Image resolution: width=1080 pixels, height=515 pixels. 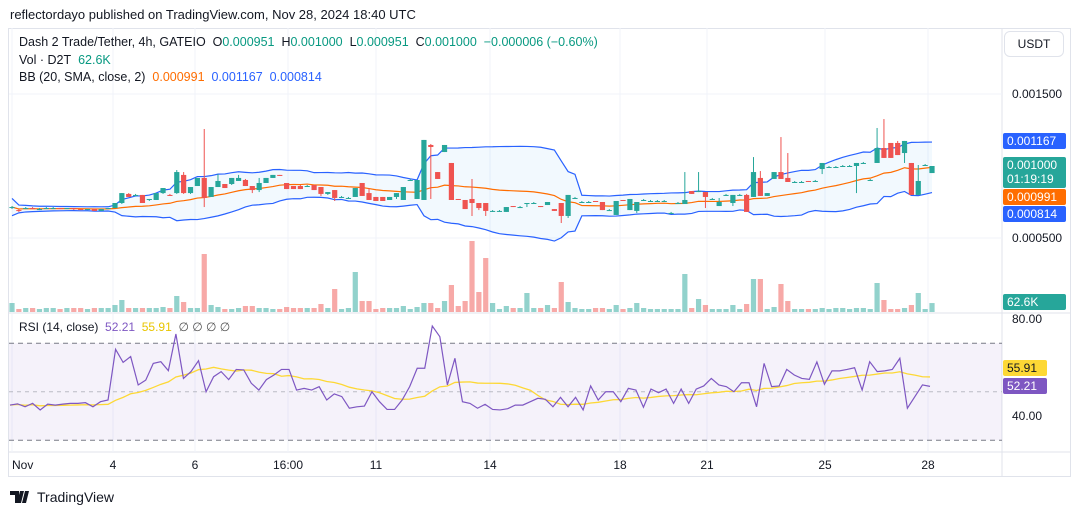 What do you see at coordinates (1034, 44) in the screenshot?
I see `currency-button: USDT` at bounding box center [1034, 44].